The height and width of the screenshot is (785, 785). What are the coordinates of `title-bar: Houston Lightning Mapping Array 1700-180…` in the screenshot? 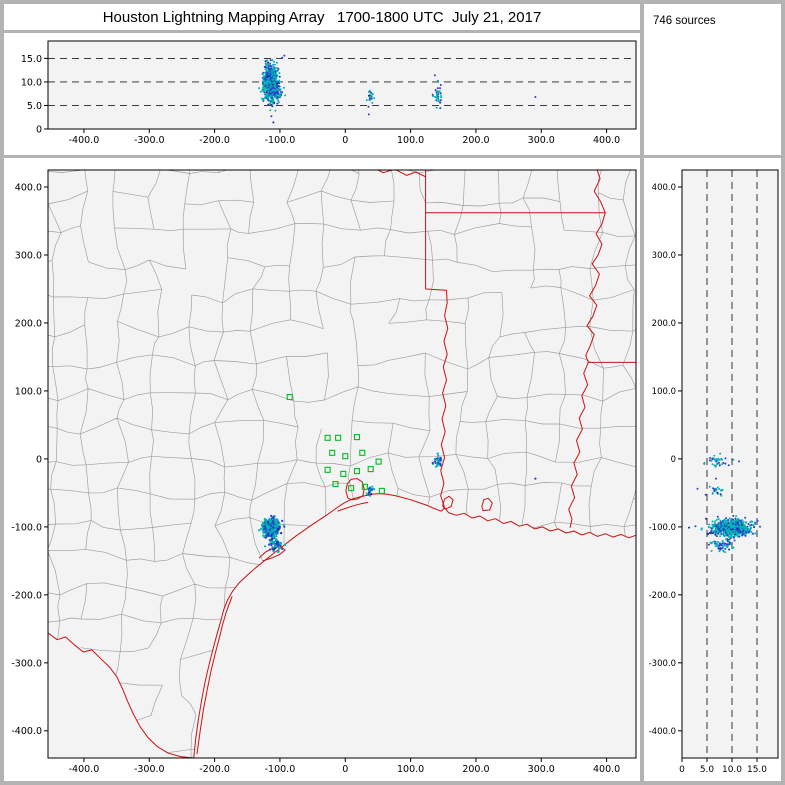 It's located at (322, 17).